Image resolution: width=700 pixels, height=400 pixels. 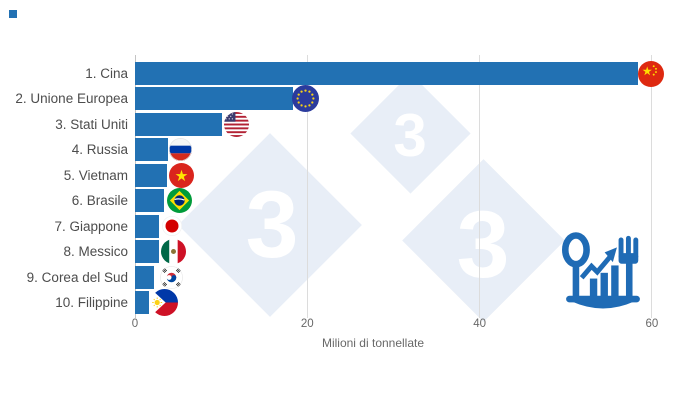 What do you see at coordinates (142, 303) in the screenshot?
I see `bar-philippines` at bounding box center [142, 303].